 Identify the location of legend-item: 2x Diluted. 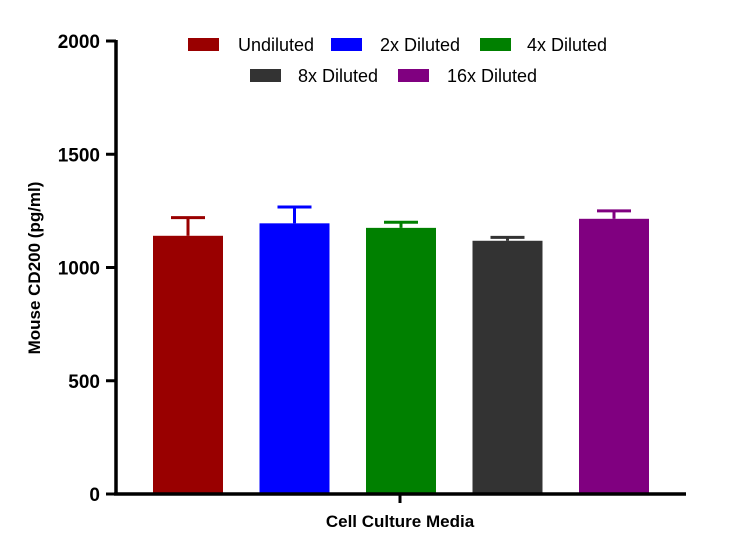
(395, 45).